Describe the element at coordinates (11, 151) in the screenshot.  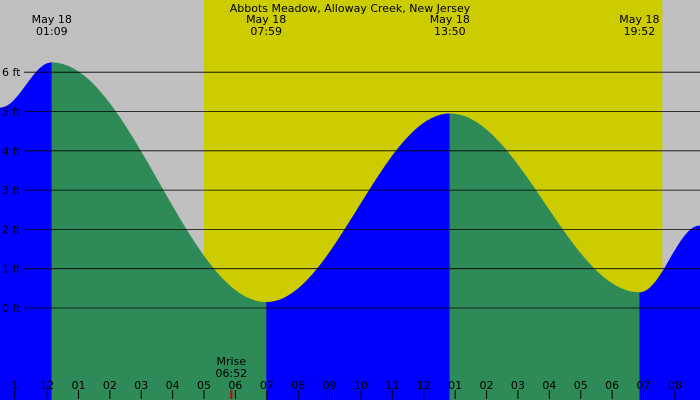
I see `y-tick-label: 4 ft` at that location.